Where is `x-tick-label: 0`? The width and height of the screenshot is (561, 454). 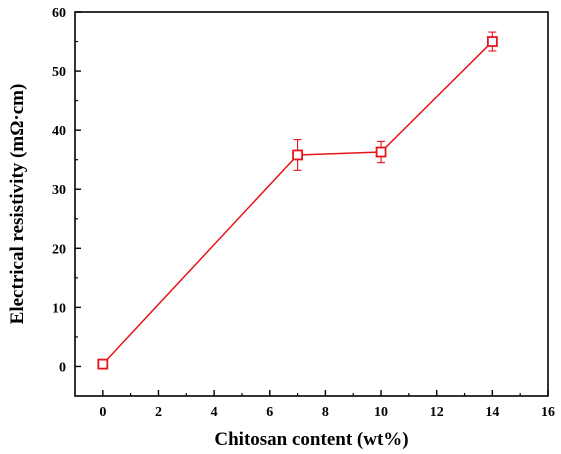
x-tick-label: 0 is located at coordinates (102, 412).